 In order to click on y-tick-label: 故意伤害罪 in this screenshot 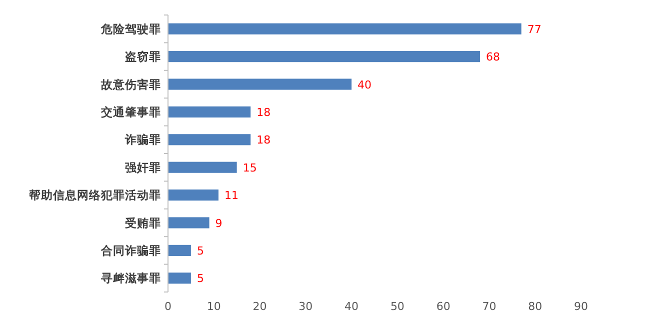, I will do `click(130, 84)`.